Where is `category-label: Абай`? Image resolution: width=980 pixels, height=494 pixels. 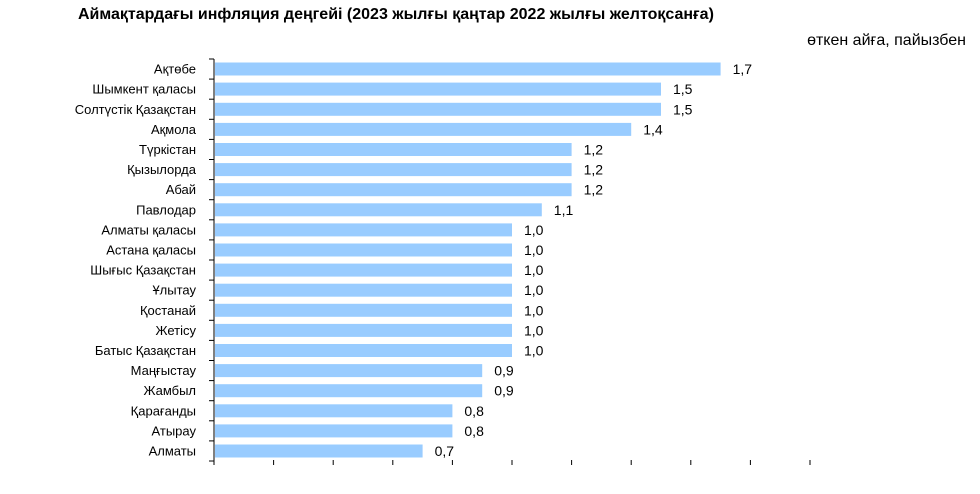
category-label: Абай is located at coordinates (181, 189).